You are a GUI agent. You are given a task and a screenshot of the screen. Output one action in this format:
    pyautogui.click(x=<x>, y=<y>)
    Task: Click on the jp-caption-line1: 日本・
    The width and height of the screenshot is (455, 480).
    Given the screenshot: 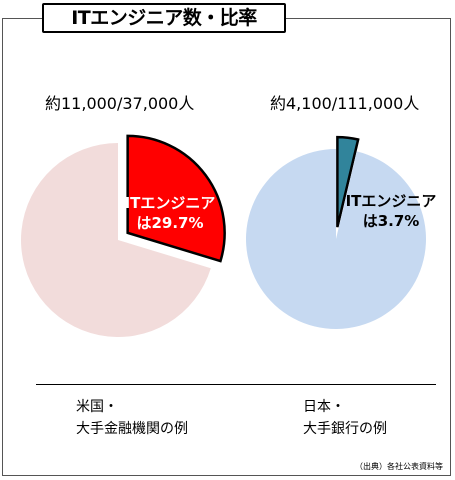 What is the action you would take?
    pyautogui.click(x=324, y=407)
    